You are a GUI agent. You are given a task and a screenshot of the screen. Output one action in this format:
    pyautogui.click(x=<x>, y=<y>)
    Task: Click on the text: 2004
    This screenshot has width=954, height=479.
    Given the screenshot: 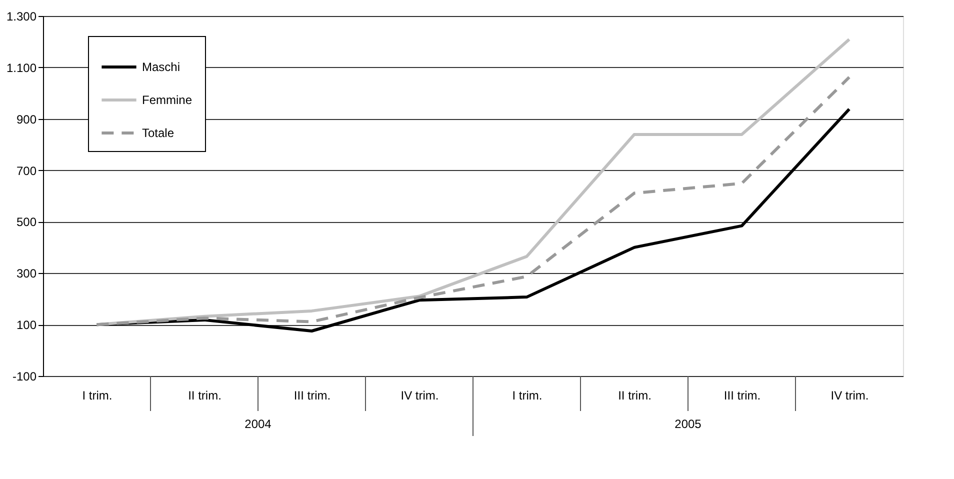 What is the action you would take?
    pyautogui.click(x=258, y=424)
    